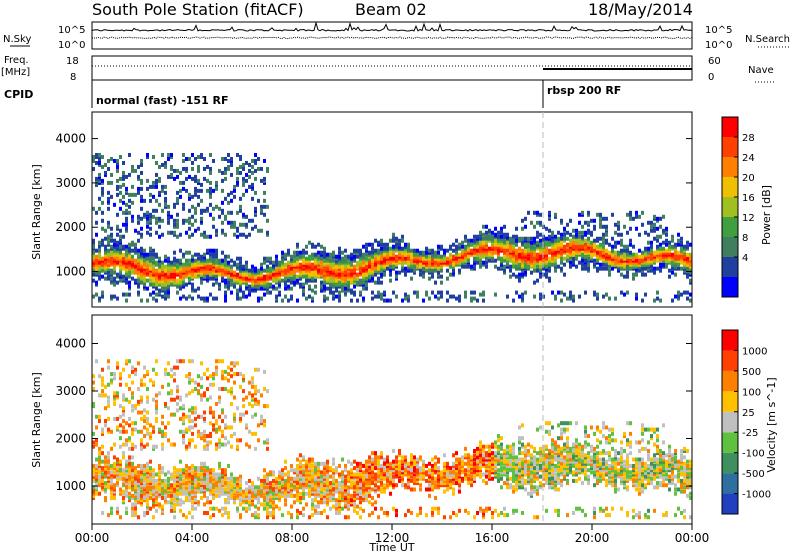 Image resolution: width=800 pixels, height=554 pixels. I want to click on colorbar-tick-label: 4, so click(745, 258).